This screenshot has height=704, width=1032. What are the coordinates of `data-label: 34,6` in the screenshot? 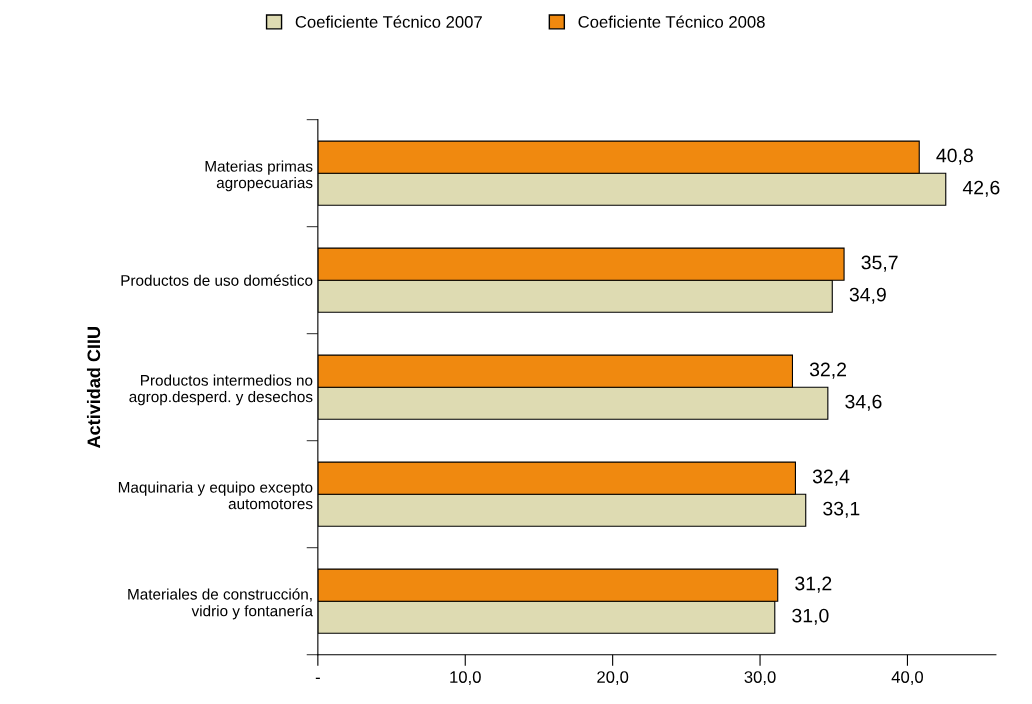 It's located at (863, 402).